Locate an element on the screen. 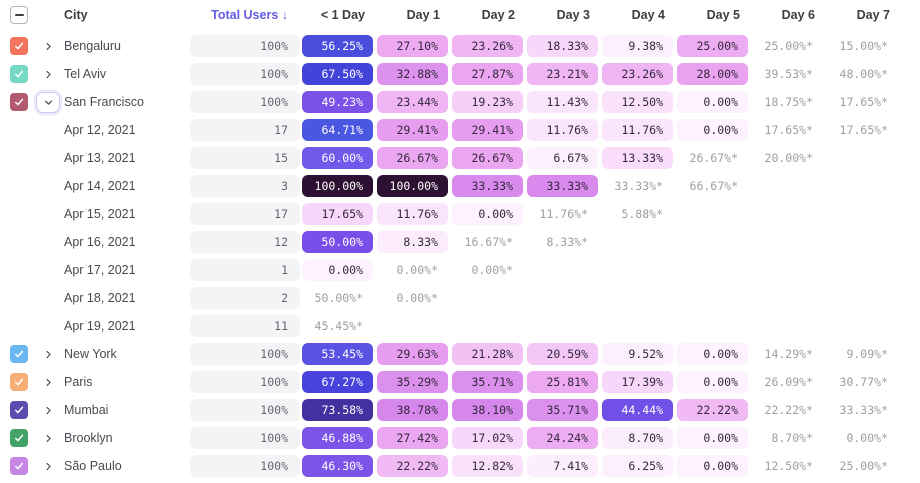 The image size is (920, 483). retention-cell: 29.63% is located at coordinates (412, 354).